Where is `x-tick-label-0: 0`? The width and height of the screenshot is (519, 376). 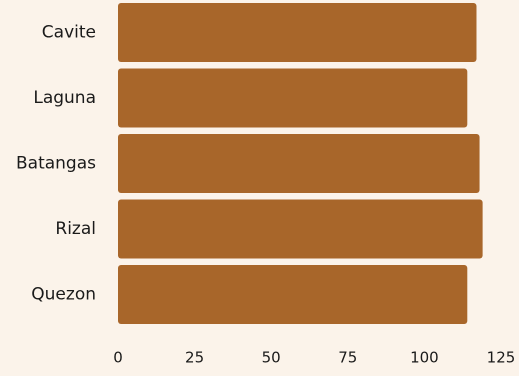 x-tick-label-0: 0 is located at coordinates (118, 358).